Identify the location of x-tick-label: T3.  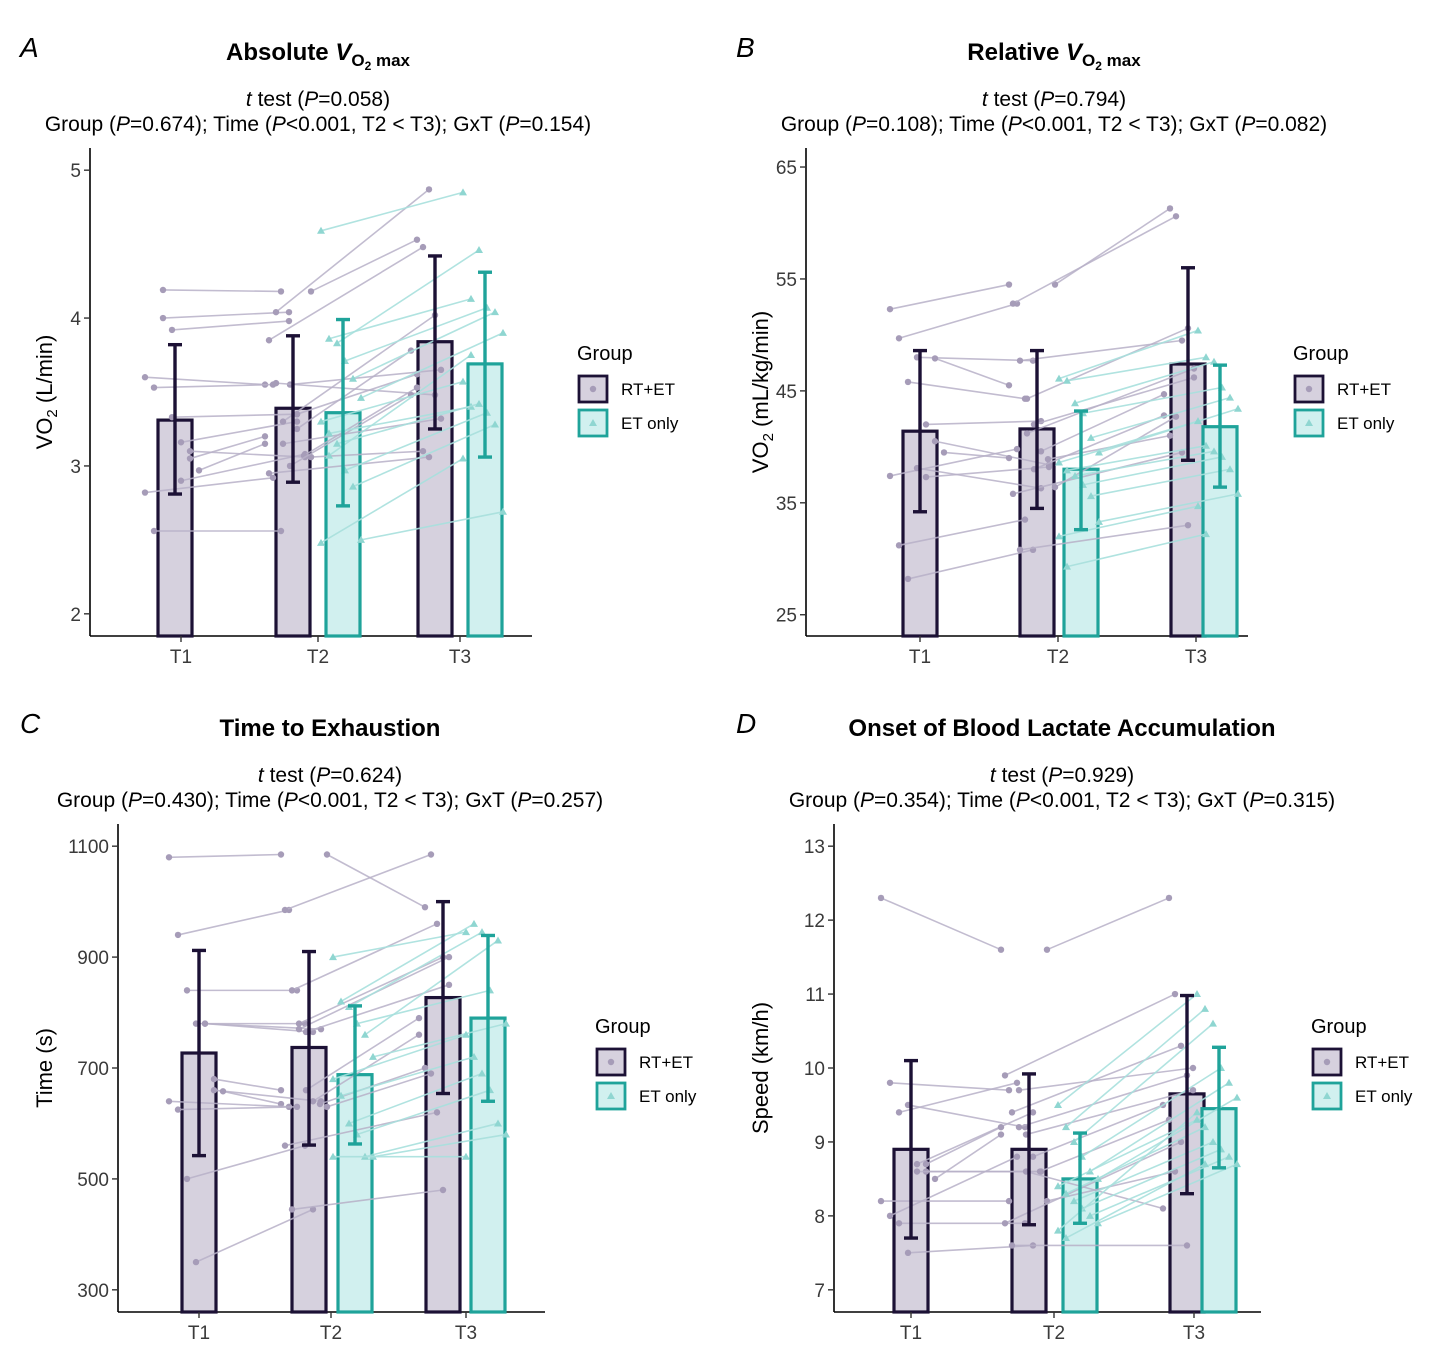
(460, 657).